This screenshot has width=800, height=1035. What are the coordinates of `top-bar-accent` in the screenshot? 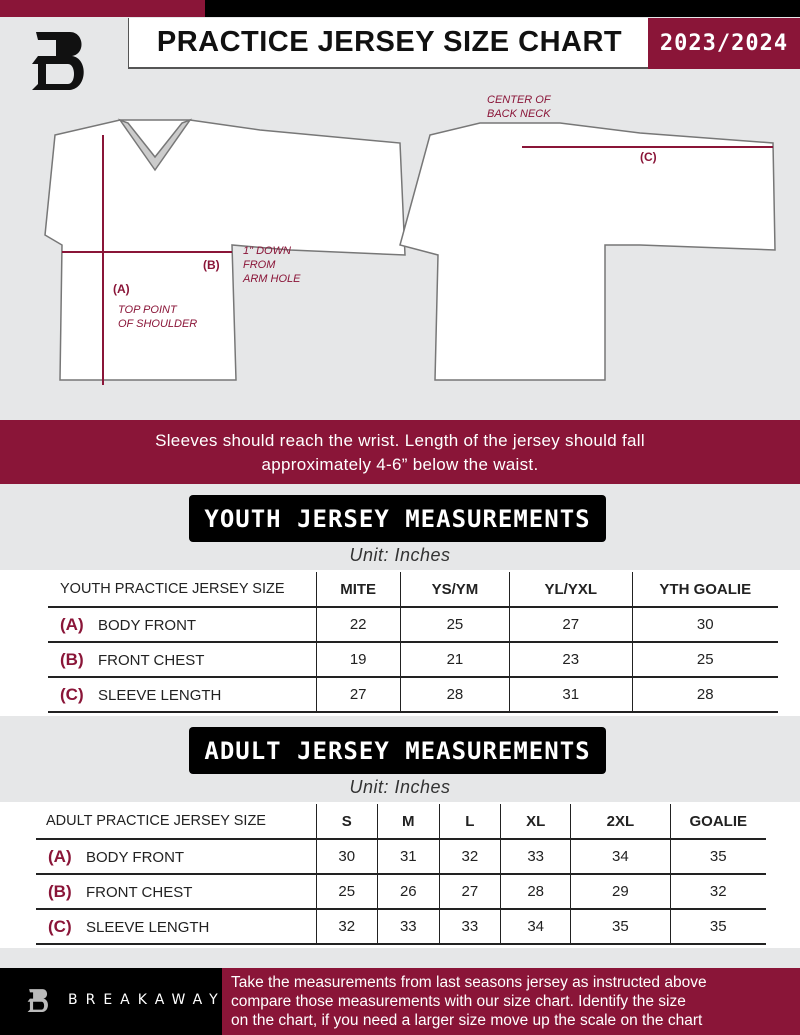 It's located at (102, 8).